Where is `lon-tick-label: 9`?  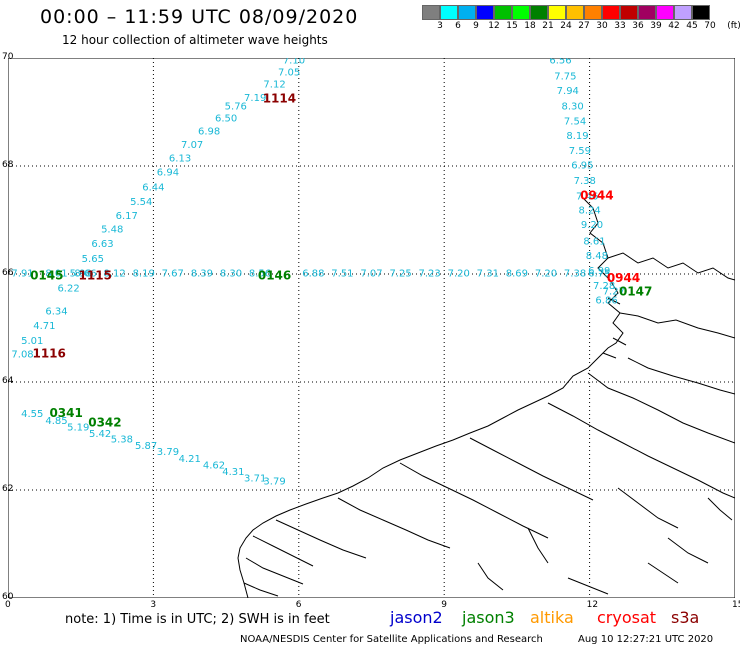 lon-tick-label: 9 is located at coordinates (444, 605).